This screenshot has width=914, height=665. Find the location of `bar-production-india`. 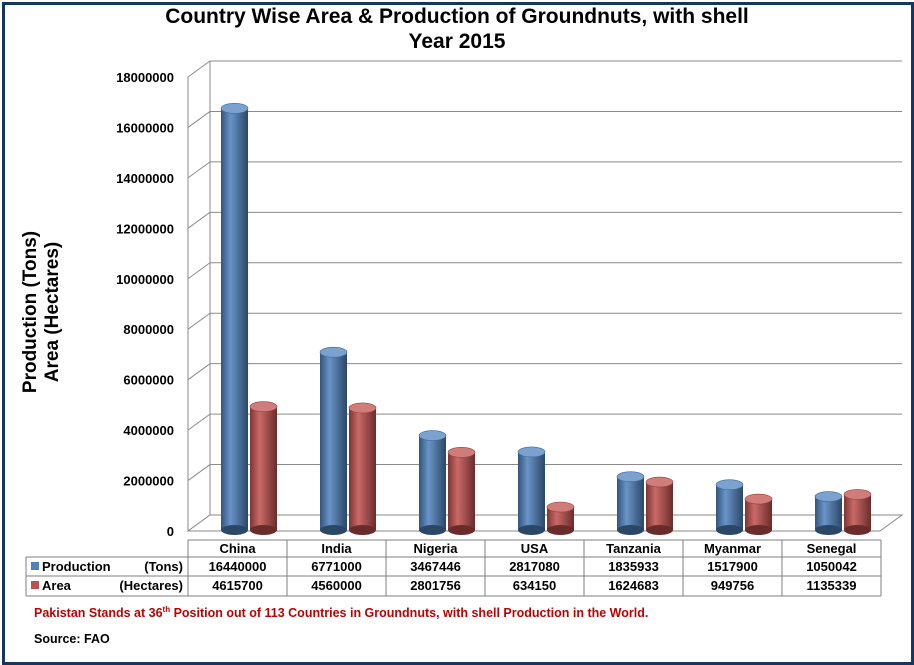

bar-production-india is located at coordinates (333, 440).